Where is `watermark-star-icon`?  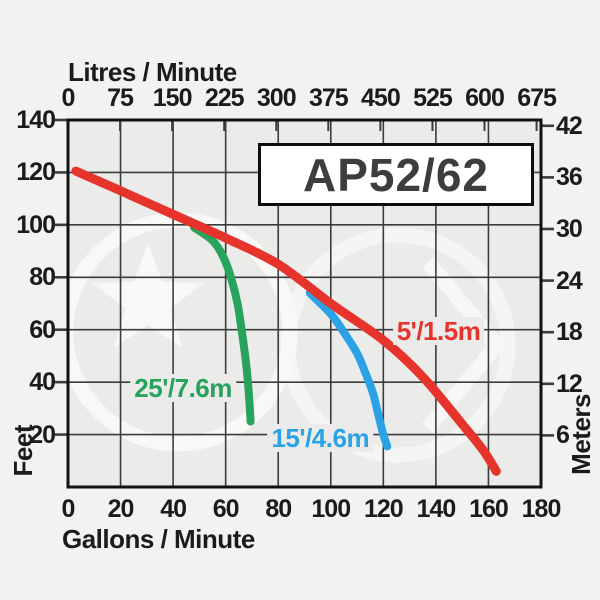
watermark-star-icon is located at coordinates (148, 295).